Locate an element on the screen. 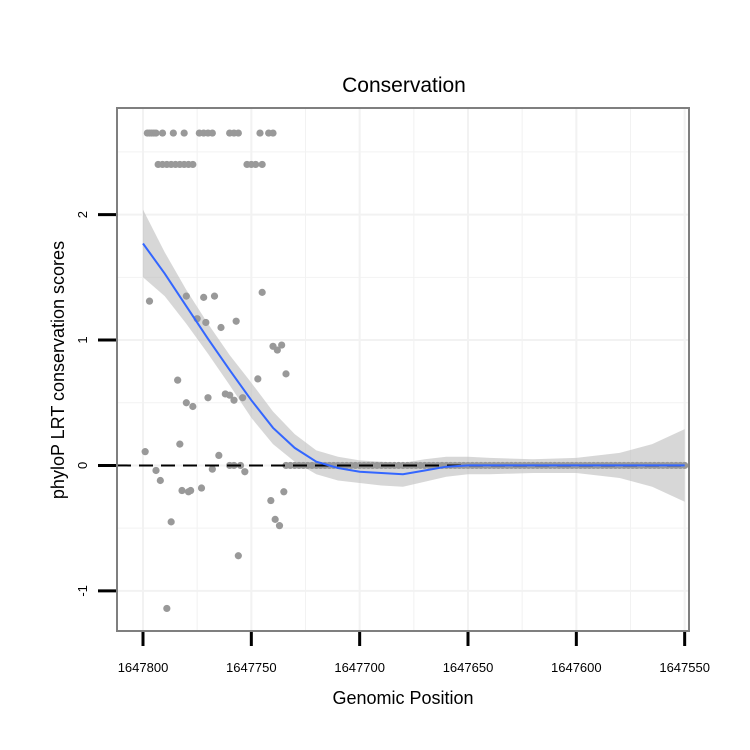 The image size is (750, 750). x-tick-label: 1647650 is located at coordinates (468, 667).